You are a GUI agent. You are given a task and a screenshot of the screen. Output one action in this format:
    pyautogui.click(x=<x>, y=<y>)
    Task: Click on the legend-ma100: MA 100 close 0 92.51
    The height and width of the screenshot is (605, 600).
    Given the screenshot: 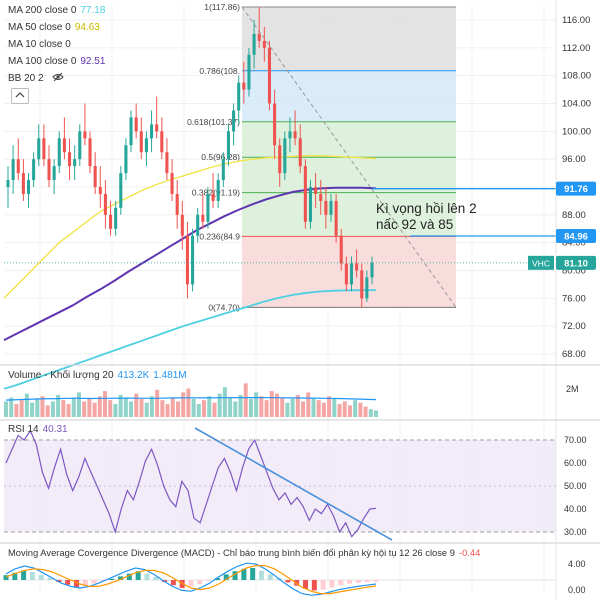 What is the action you would take?
    pyautogui.click(x=56, y=61)
    